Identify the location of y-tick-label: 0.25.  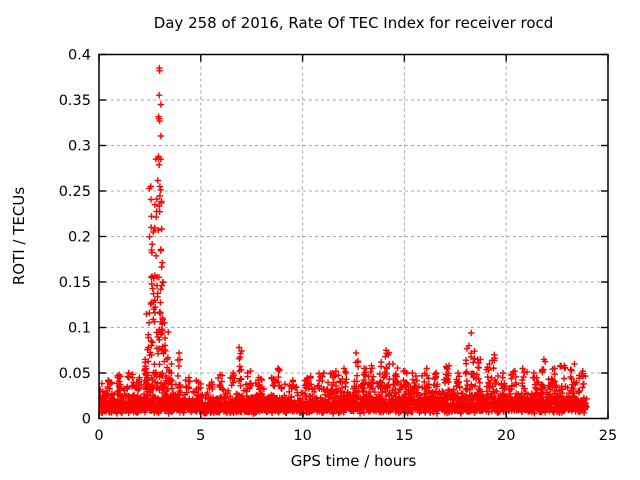
(75, 192).